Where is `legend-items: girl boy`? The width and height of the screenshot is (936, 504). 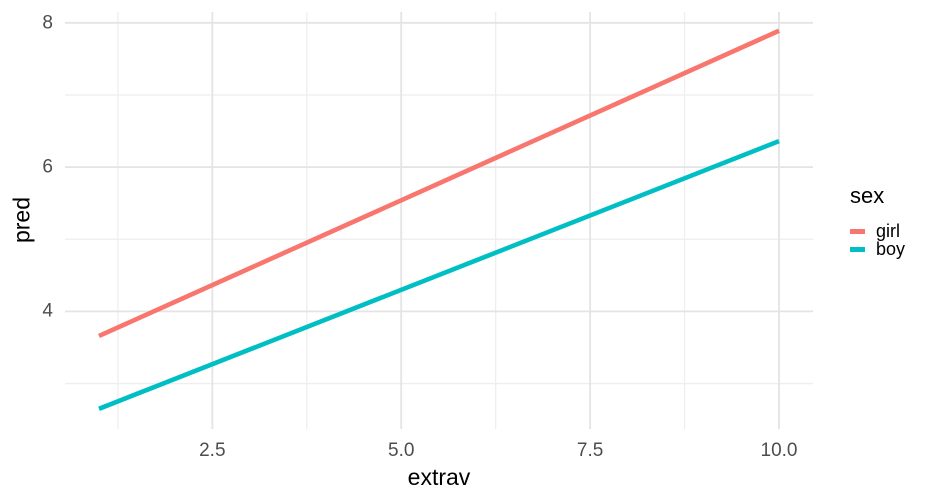 legend-items: girl boy is located at coordinates (877, 240).